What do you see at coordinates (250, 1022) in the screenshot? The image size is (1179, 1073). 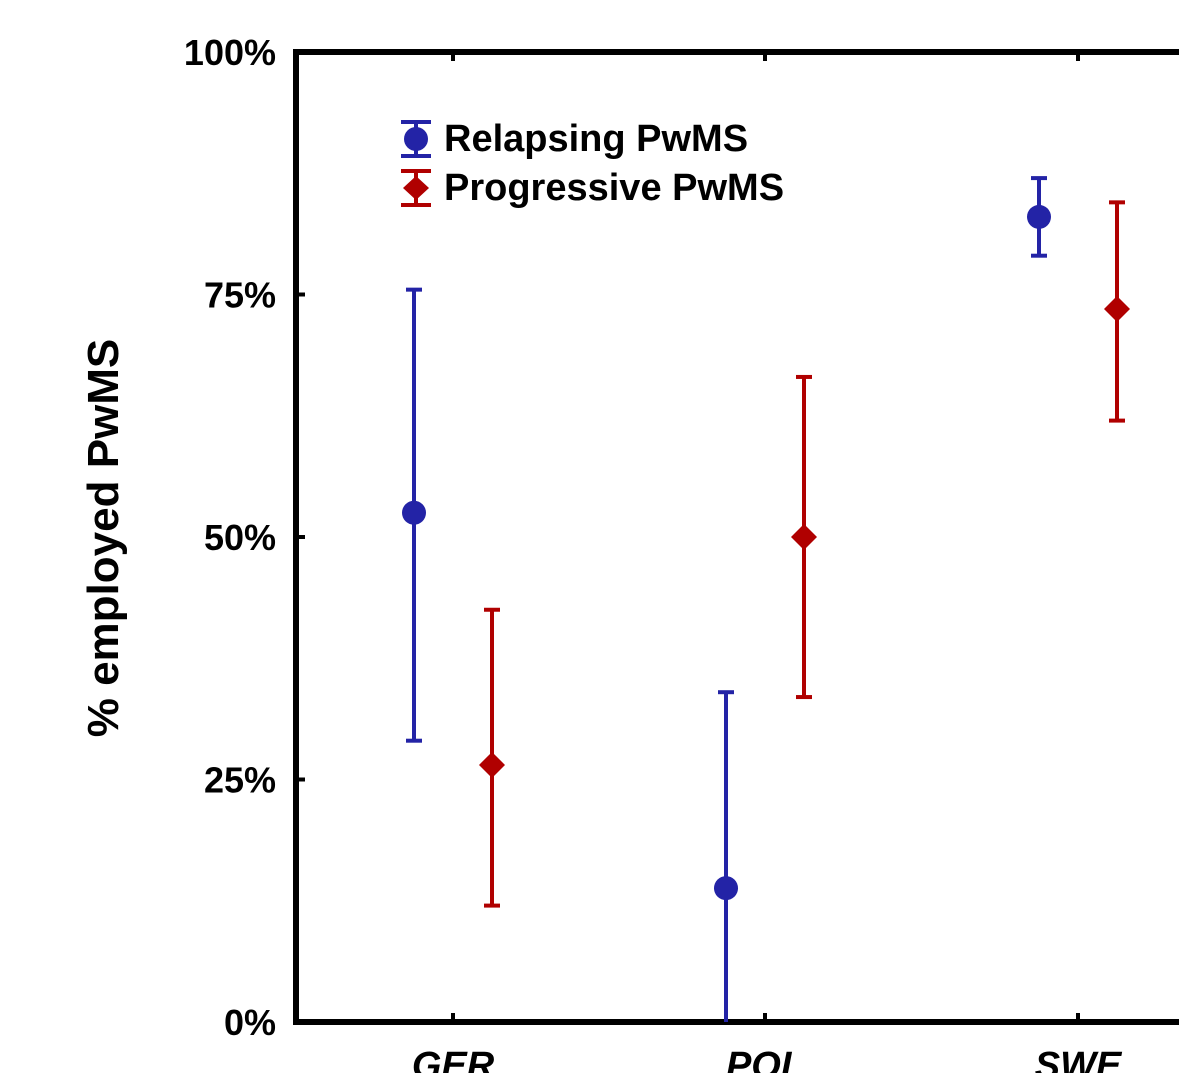 I see `y-tick-label: 0%` at bounding box center [250, 1022].